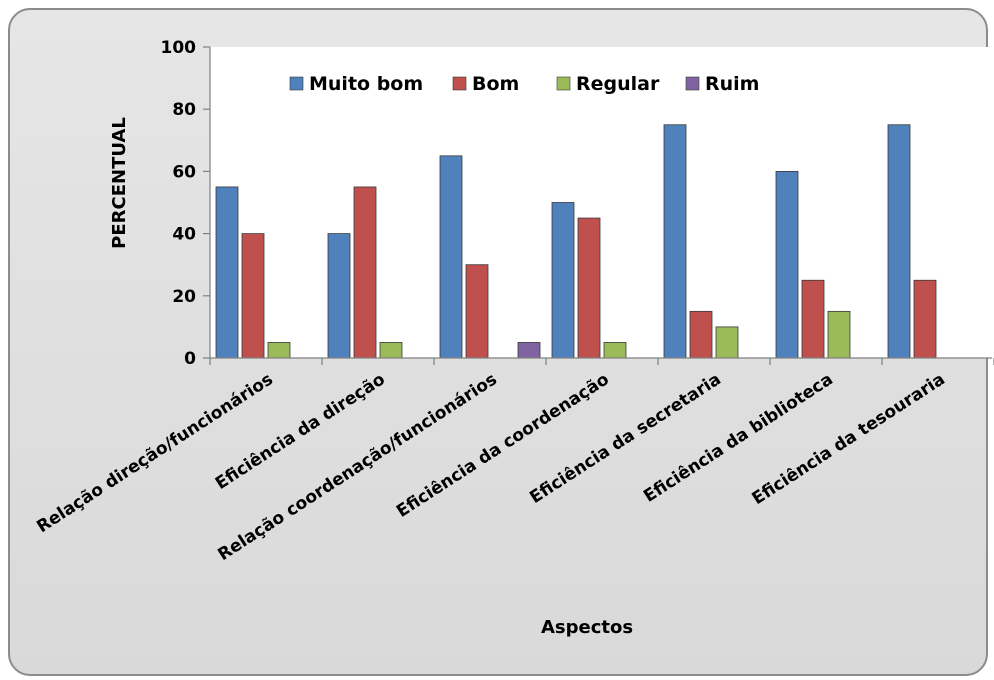 The height and width of the screenshot is (680, 994). Describe the element at coordinates (732, 84) in the screenshot. I see `legend-label-ruim: Ruim` at that location.